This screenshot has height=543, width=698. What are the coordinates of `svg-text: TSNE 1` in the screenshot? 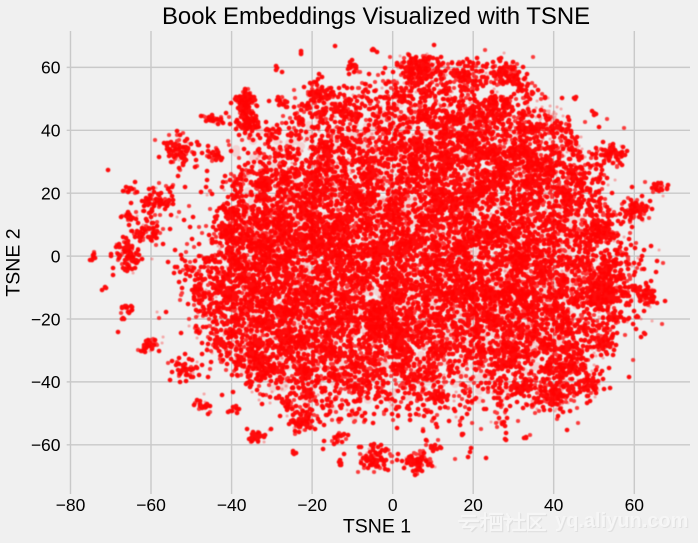 It's located at (377, 526).